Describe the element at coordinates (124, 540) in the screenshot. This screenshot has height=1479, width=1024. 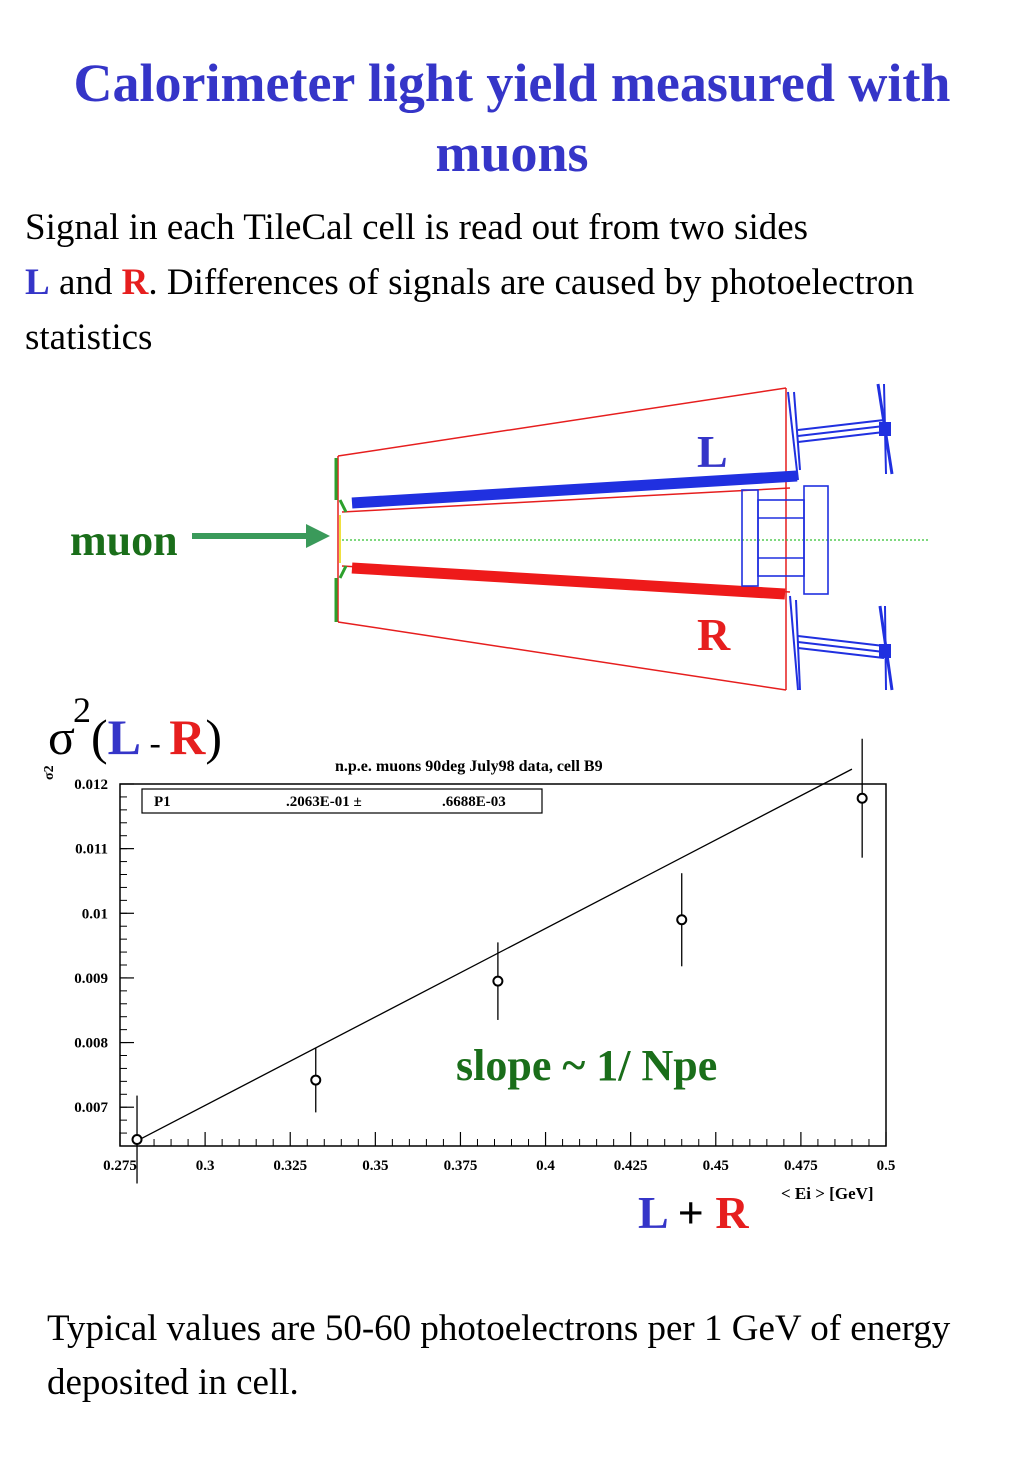
I see `muon-label: muon` at that location.